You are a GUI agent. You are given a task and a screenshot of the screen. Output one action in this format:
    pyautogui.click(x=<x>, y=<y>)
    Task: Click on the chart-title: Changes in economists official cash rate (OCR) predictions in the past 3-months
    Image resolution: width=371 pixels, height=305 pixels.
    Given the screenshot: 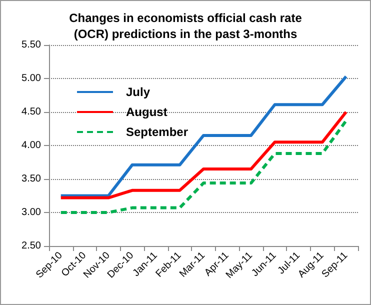 What is the action you would take?
    pyautogui.click(x=185, y=26)
    